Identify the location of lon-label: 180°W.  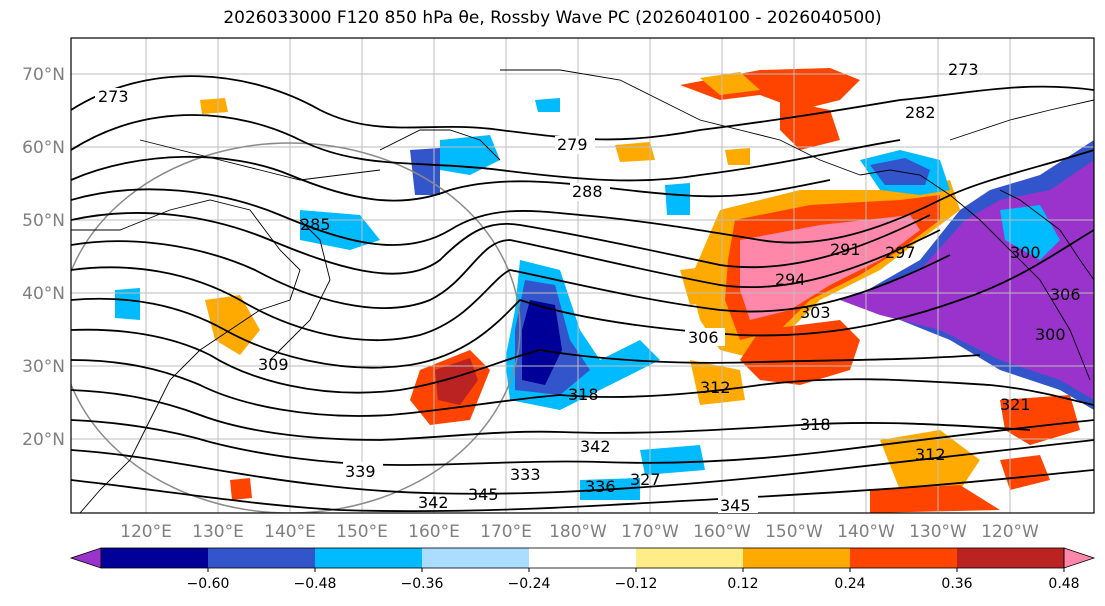
(578, 532).